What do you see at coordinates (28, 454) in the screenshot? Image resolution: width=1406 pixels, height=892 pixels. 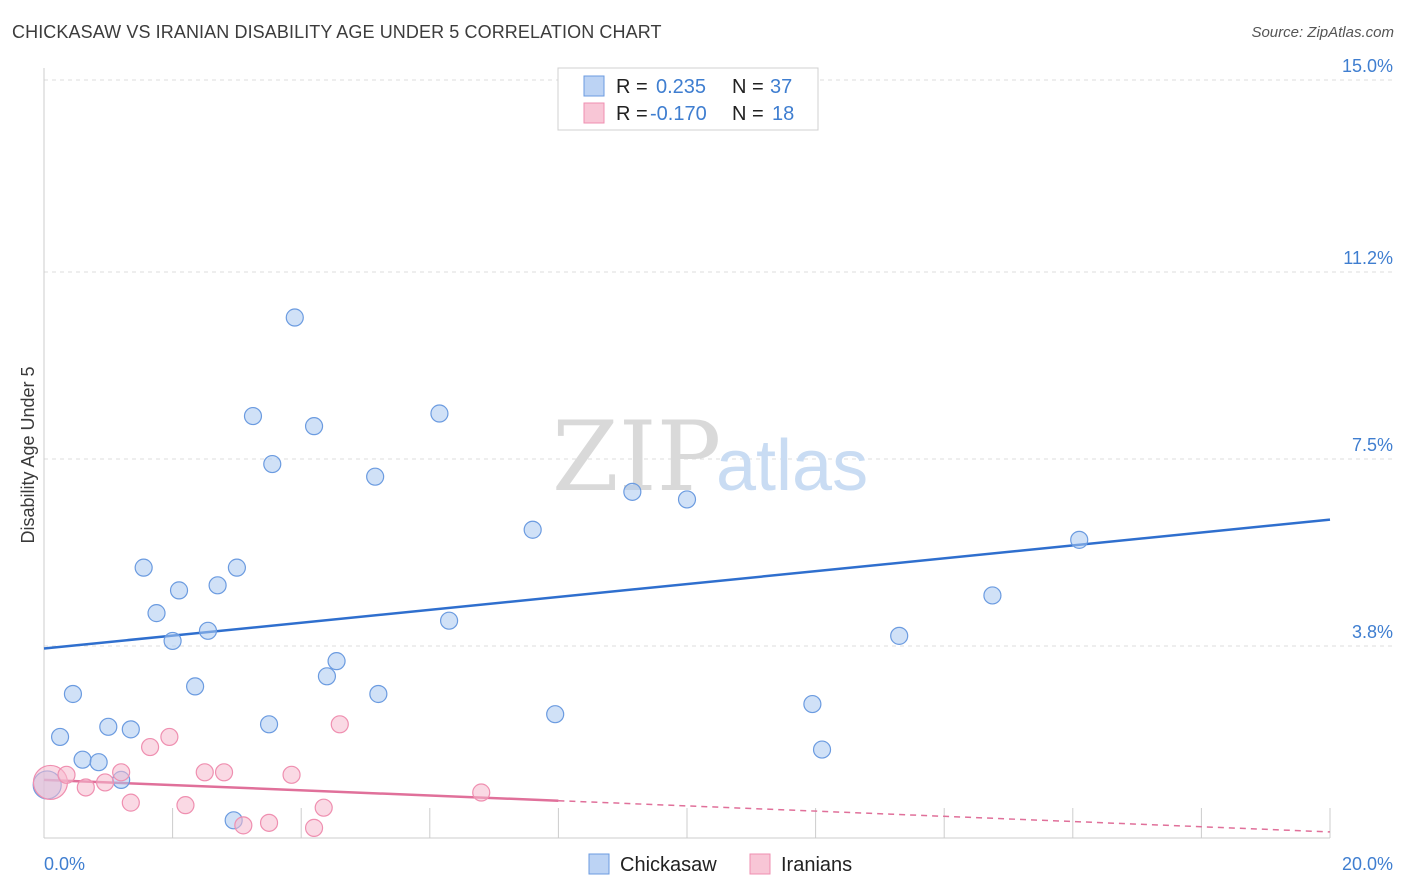 I see `y-axis-label: Disability Age Under 5` at bounding box center [28, 454].